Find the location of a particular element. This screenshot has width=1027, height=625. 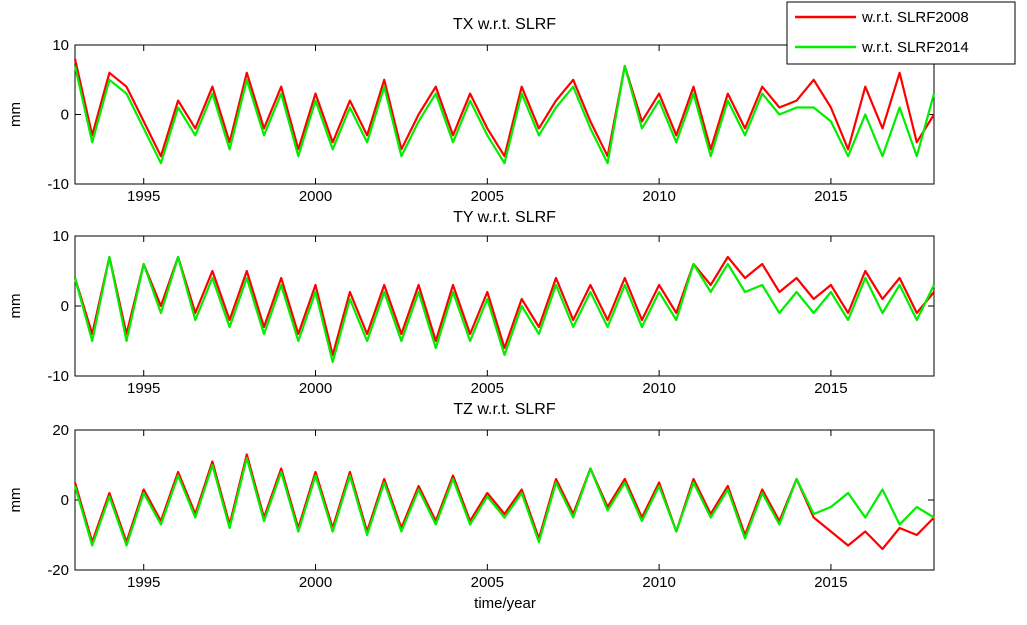

panel-title: TY w.r.t. SLRF is located at coordinates (504, 217).